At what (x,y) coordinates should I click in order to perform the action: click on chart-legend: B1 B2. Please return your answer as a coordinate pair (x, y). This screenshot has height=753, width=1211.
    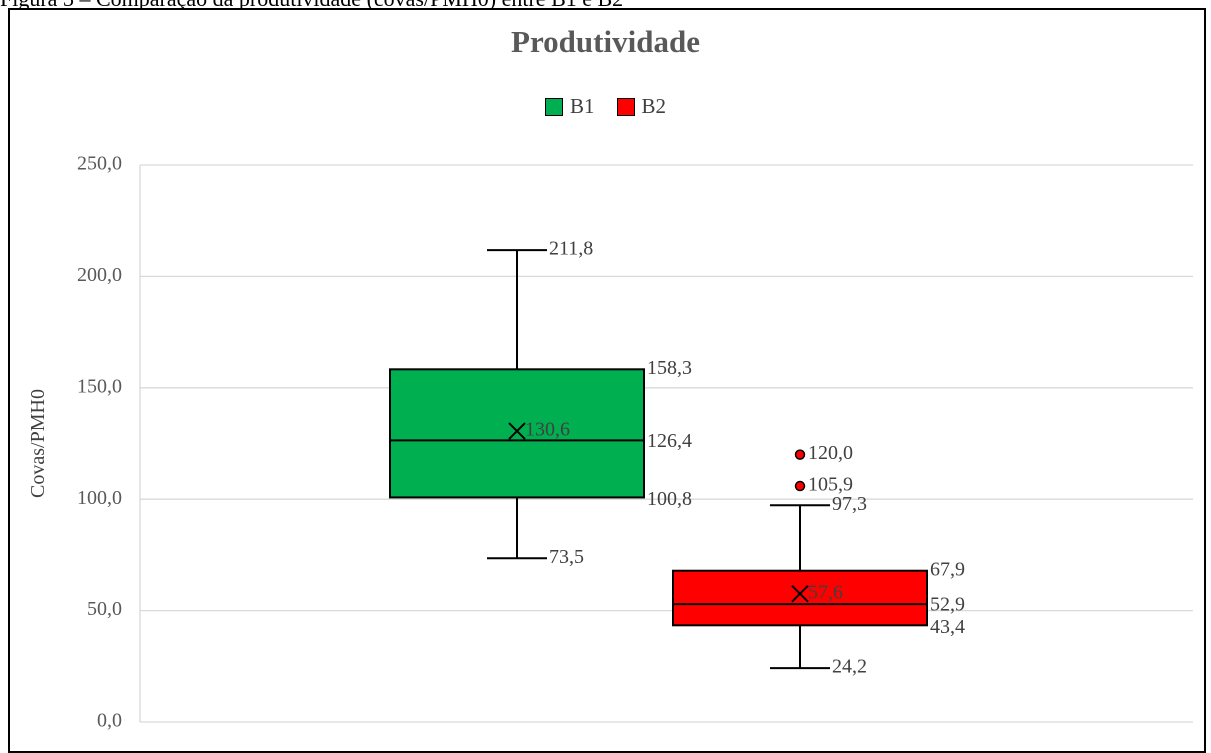
    Looking at the image, I should click on (605, 106).